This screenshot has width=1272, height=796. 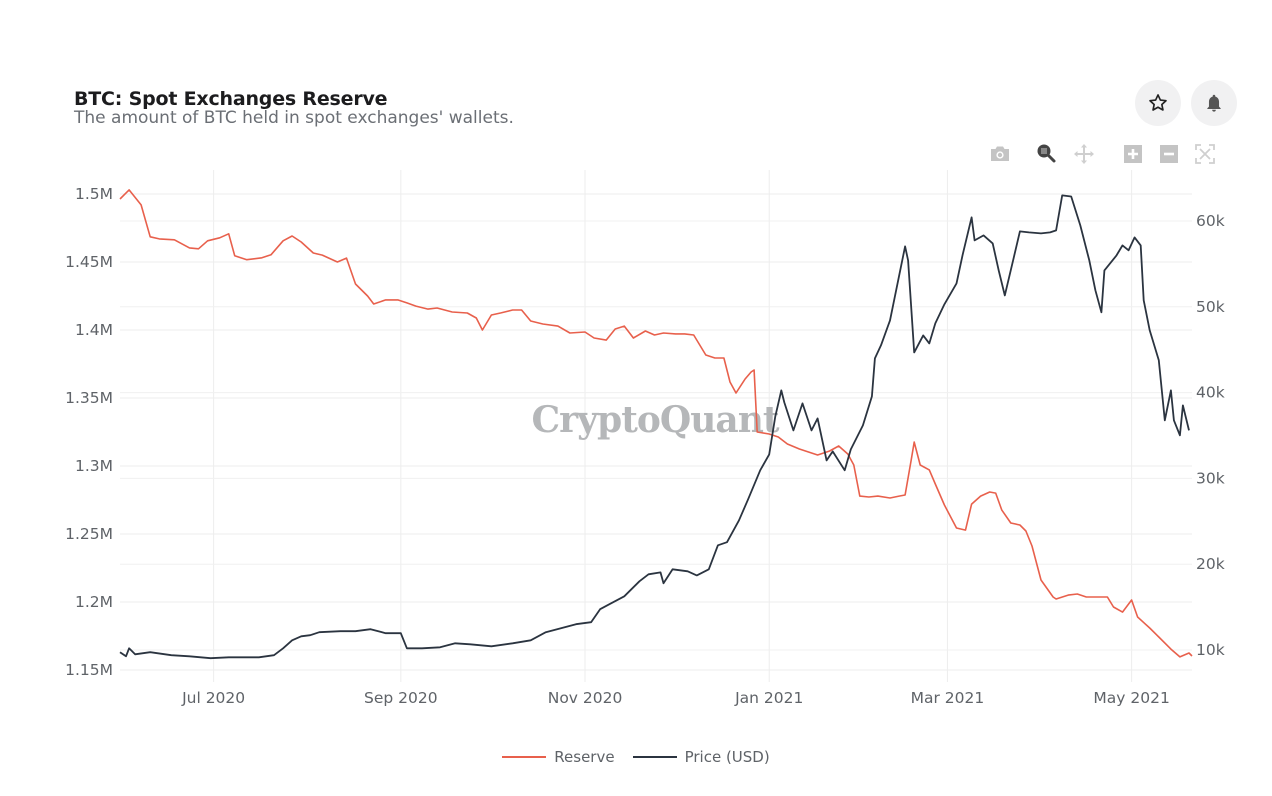 I want to click on left-y-tick-label: 1.25M, so click(x=89, y=534).